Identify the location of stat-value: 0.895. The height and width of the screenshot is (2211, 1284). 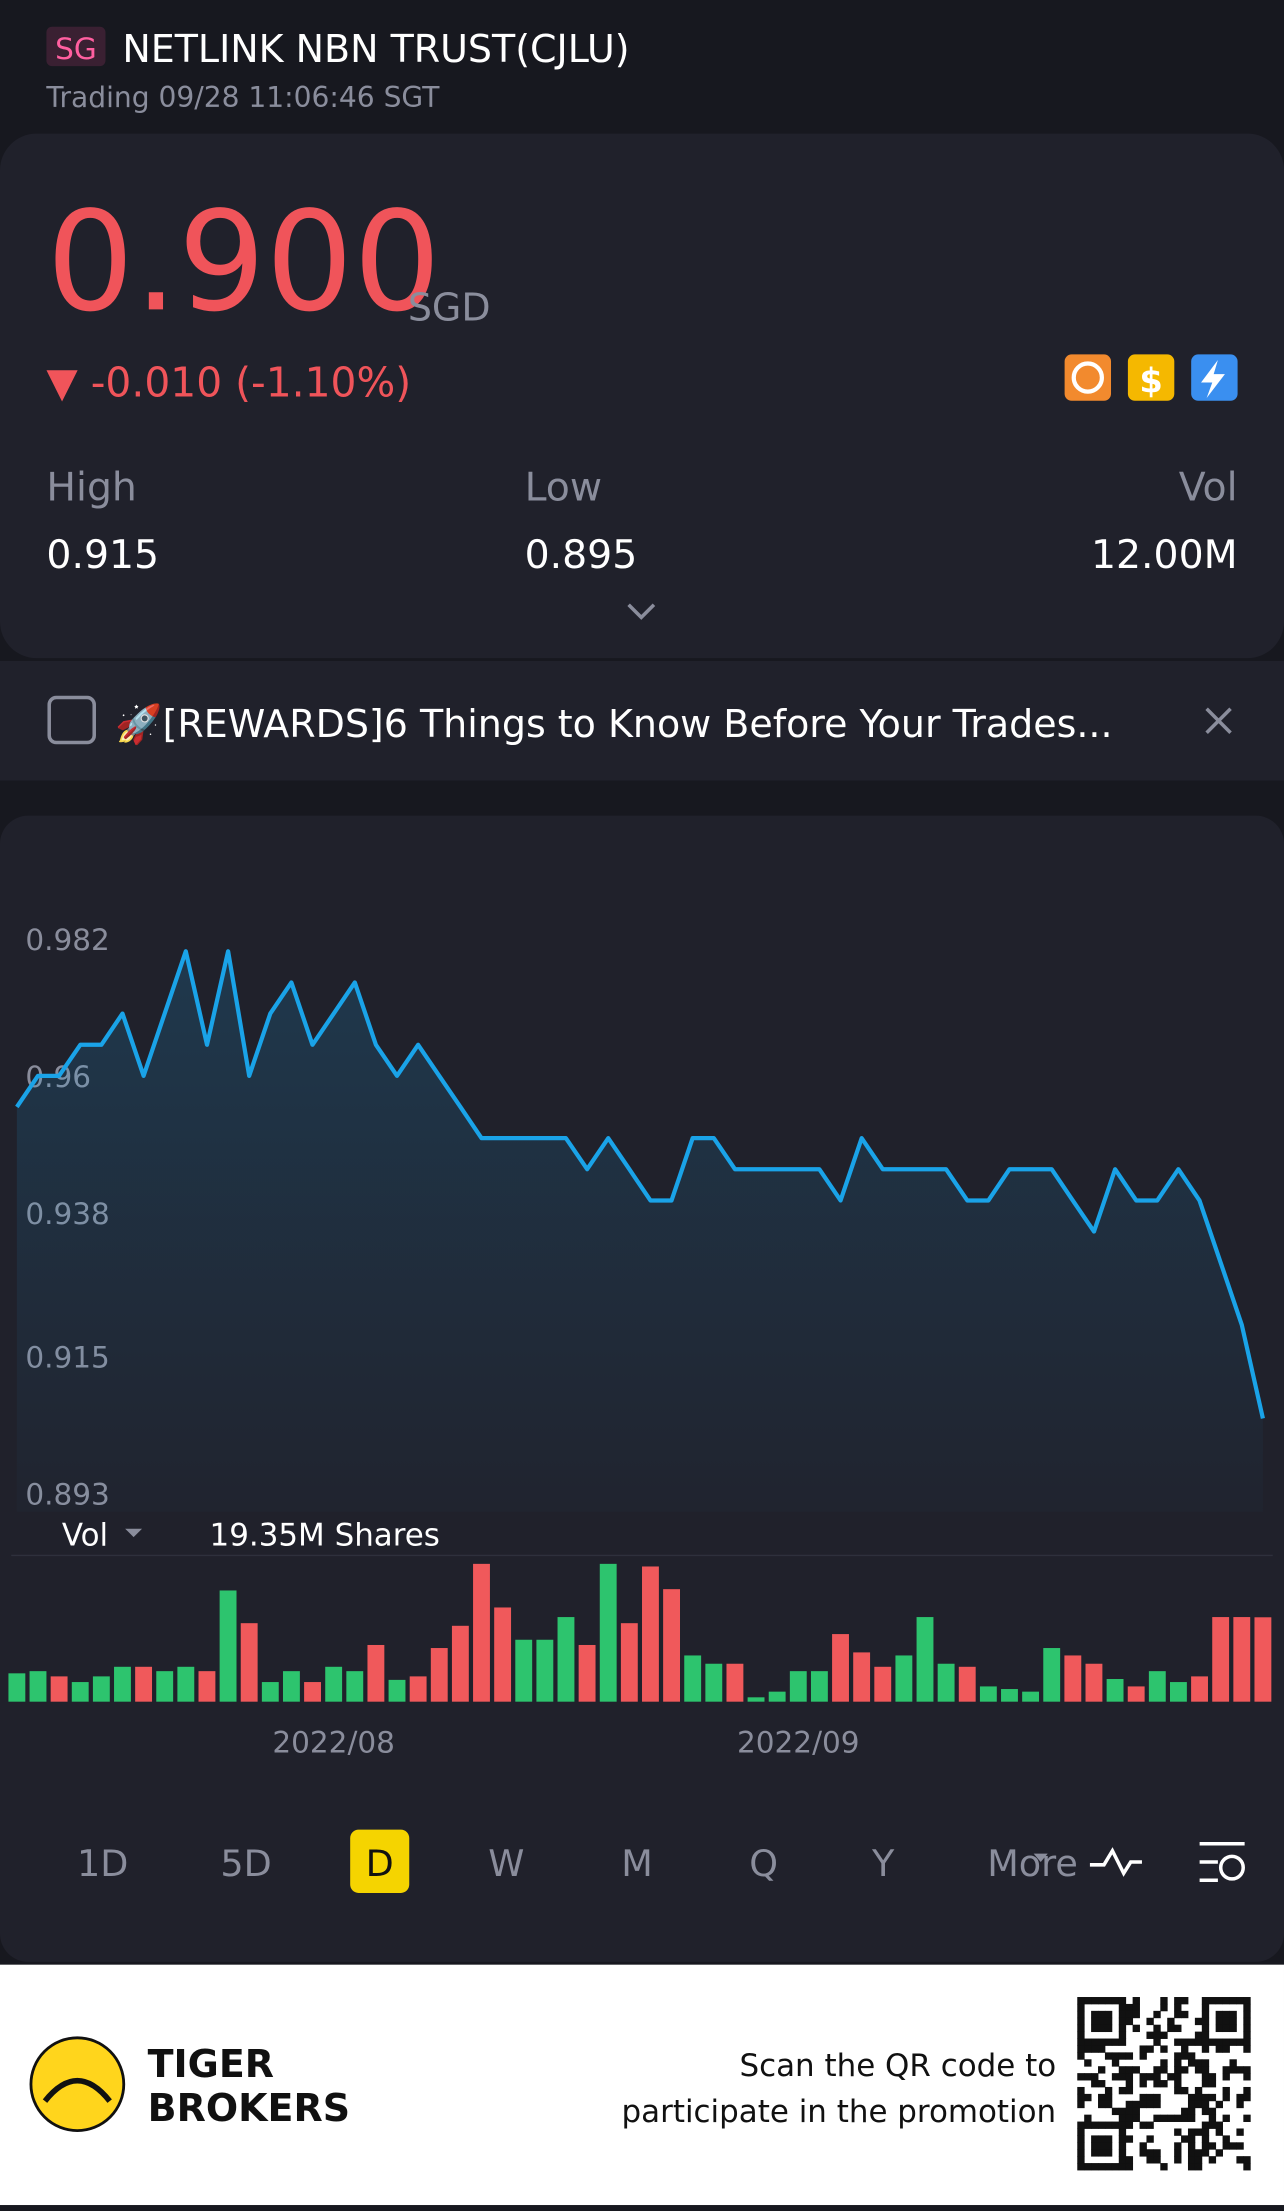
(581, 555).